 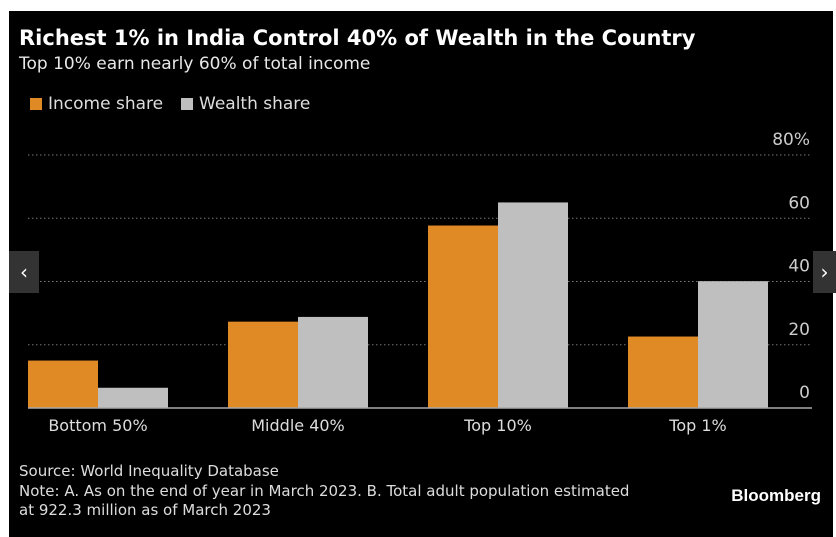 I want to click on legend-label-wealth: Wealth share, so click(x=255, y=104).